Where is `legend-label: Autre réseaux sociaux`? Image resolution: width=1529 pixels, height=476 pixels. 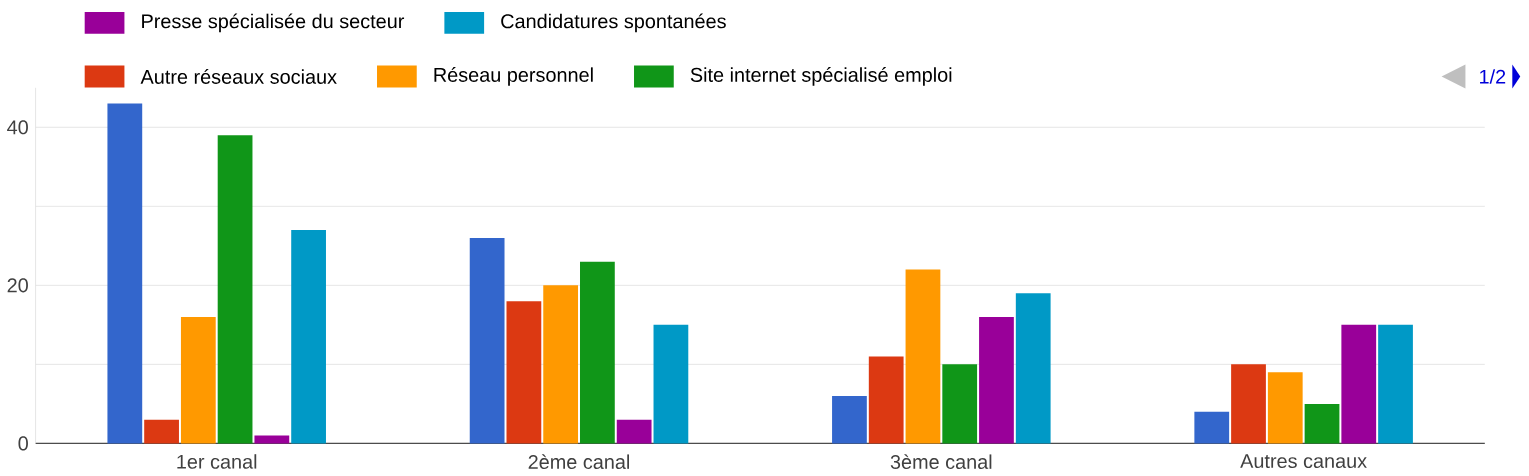
legend-label: Autre réseaux sociaux is located at coordinates (238, 76).